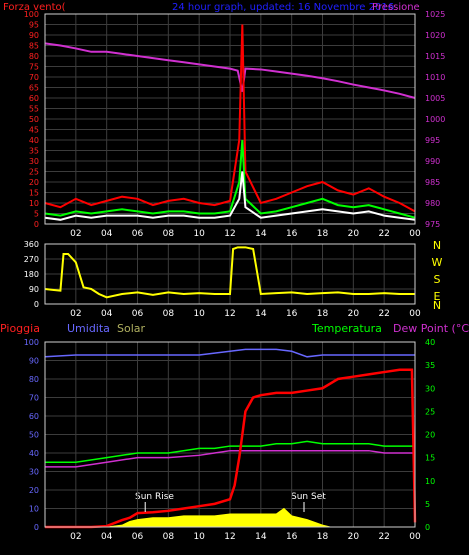  What do you see at coordinates (283, 7) in the screenshot?
I see `graph-title: 24 hour graph, updated: 16 Novembre 2016` at bounding box center [283, 7].